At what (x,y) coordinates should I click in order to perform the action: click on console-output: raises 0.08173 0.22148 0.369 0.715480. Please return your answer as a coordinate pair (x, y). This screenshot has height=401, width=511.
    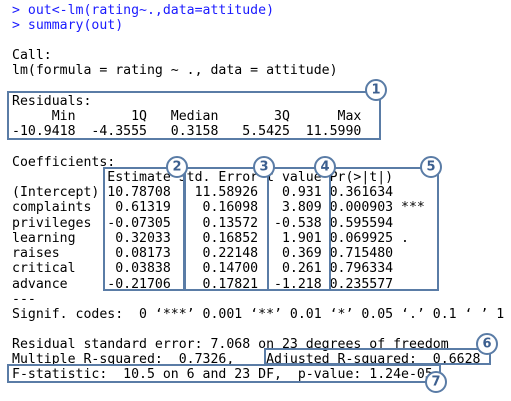
    Looking at the image, I should click on (218, 253).